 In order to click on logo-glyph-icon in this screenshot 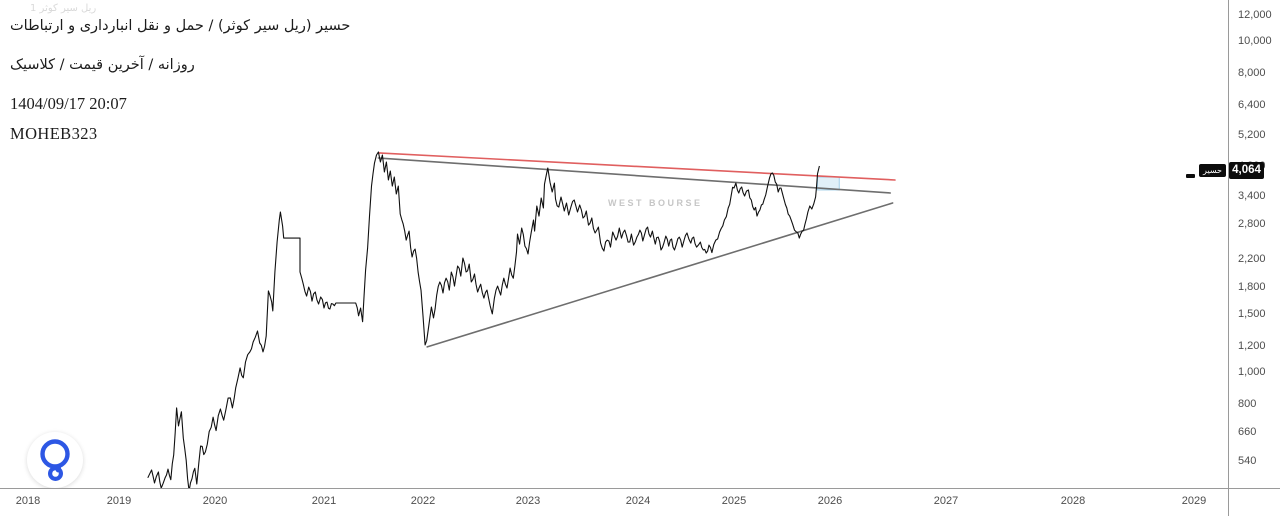, I will do `click(55, 460)`.